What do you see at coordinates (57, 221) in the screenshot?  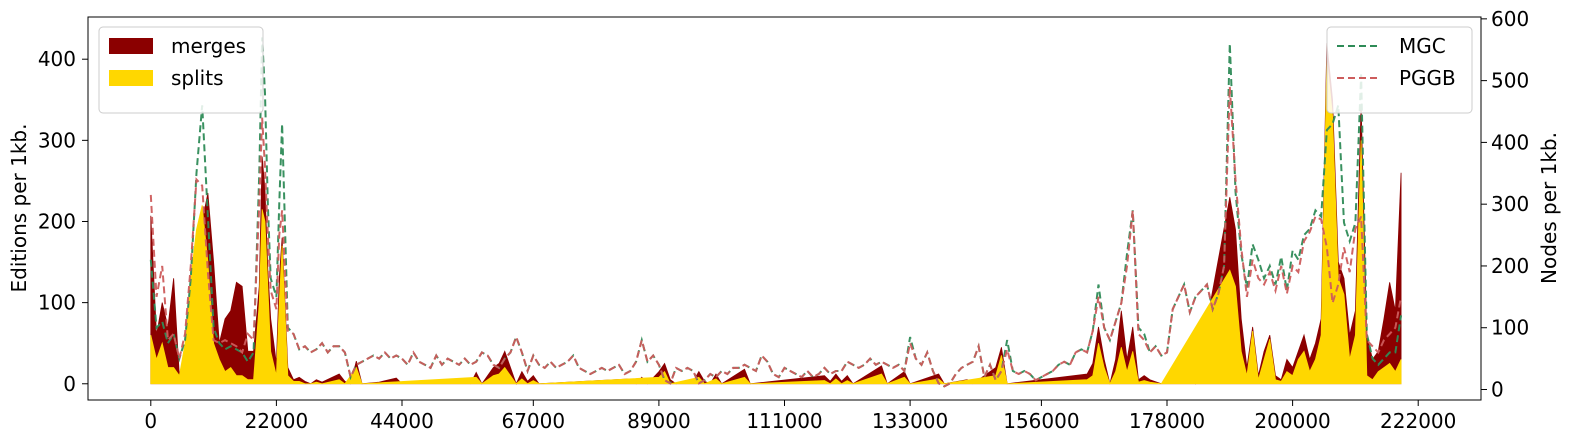 I see `y-left-tick-label: 200` at bounding box center [57, 221].